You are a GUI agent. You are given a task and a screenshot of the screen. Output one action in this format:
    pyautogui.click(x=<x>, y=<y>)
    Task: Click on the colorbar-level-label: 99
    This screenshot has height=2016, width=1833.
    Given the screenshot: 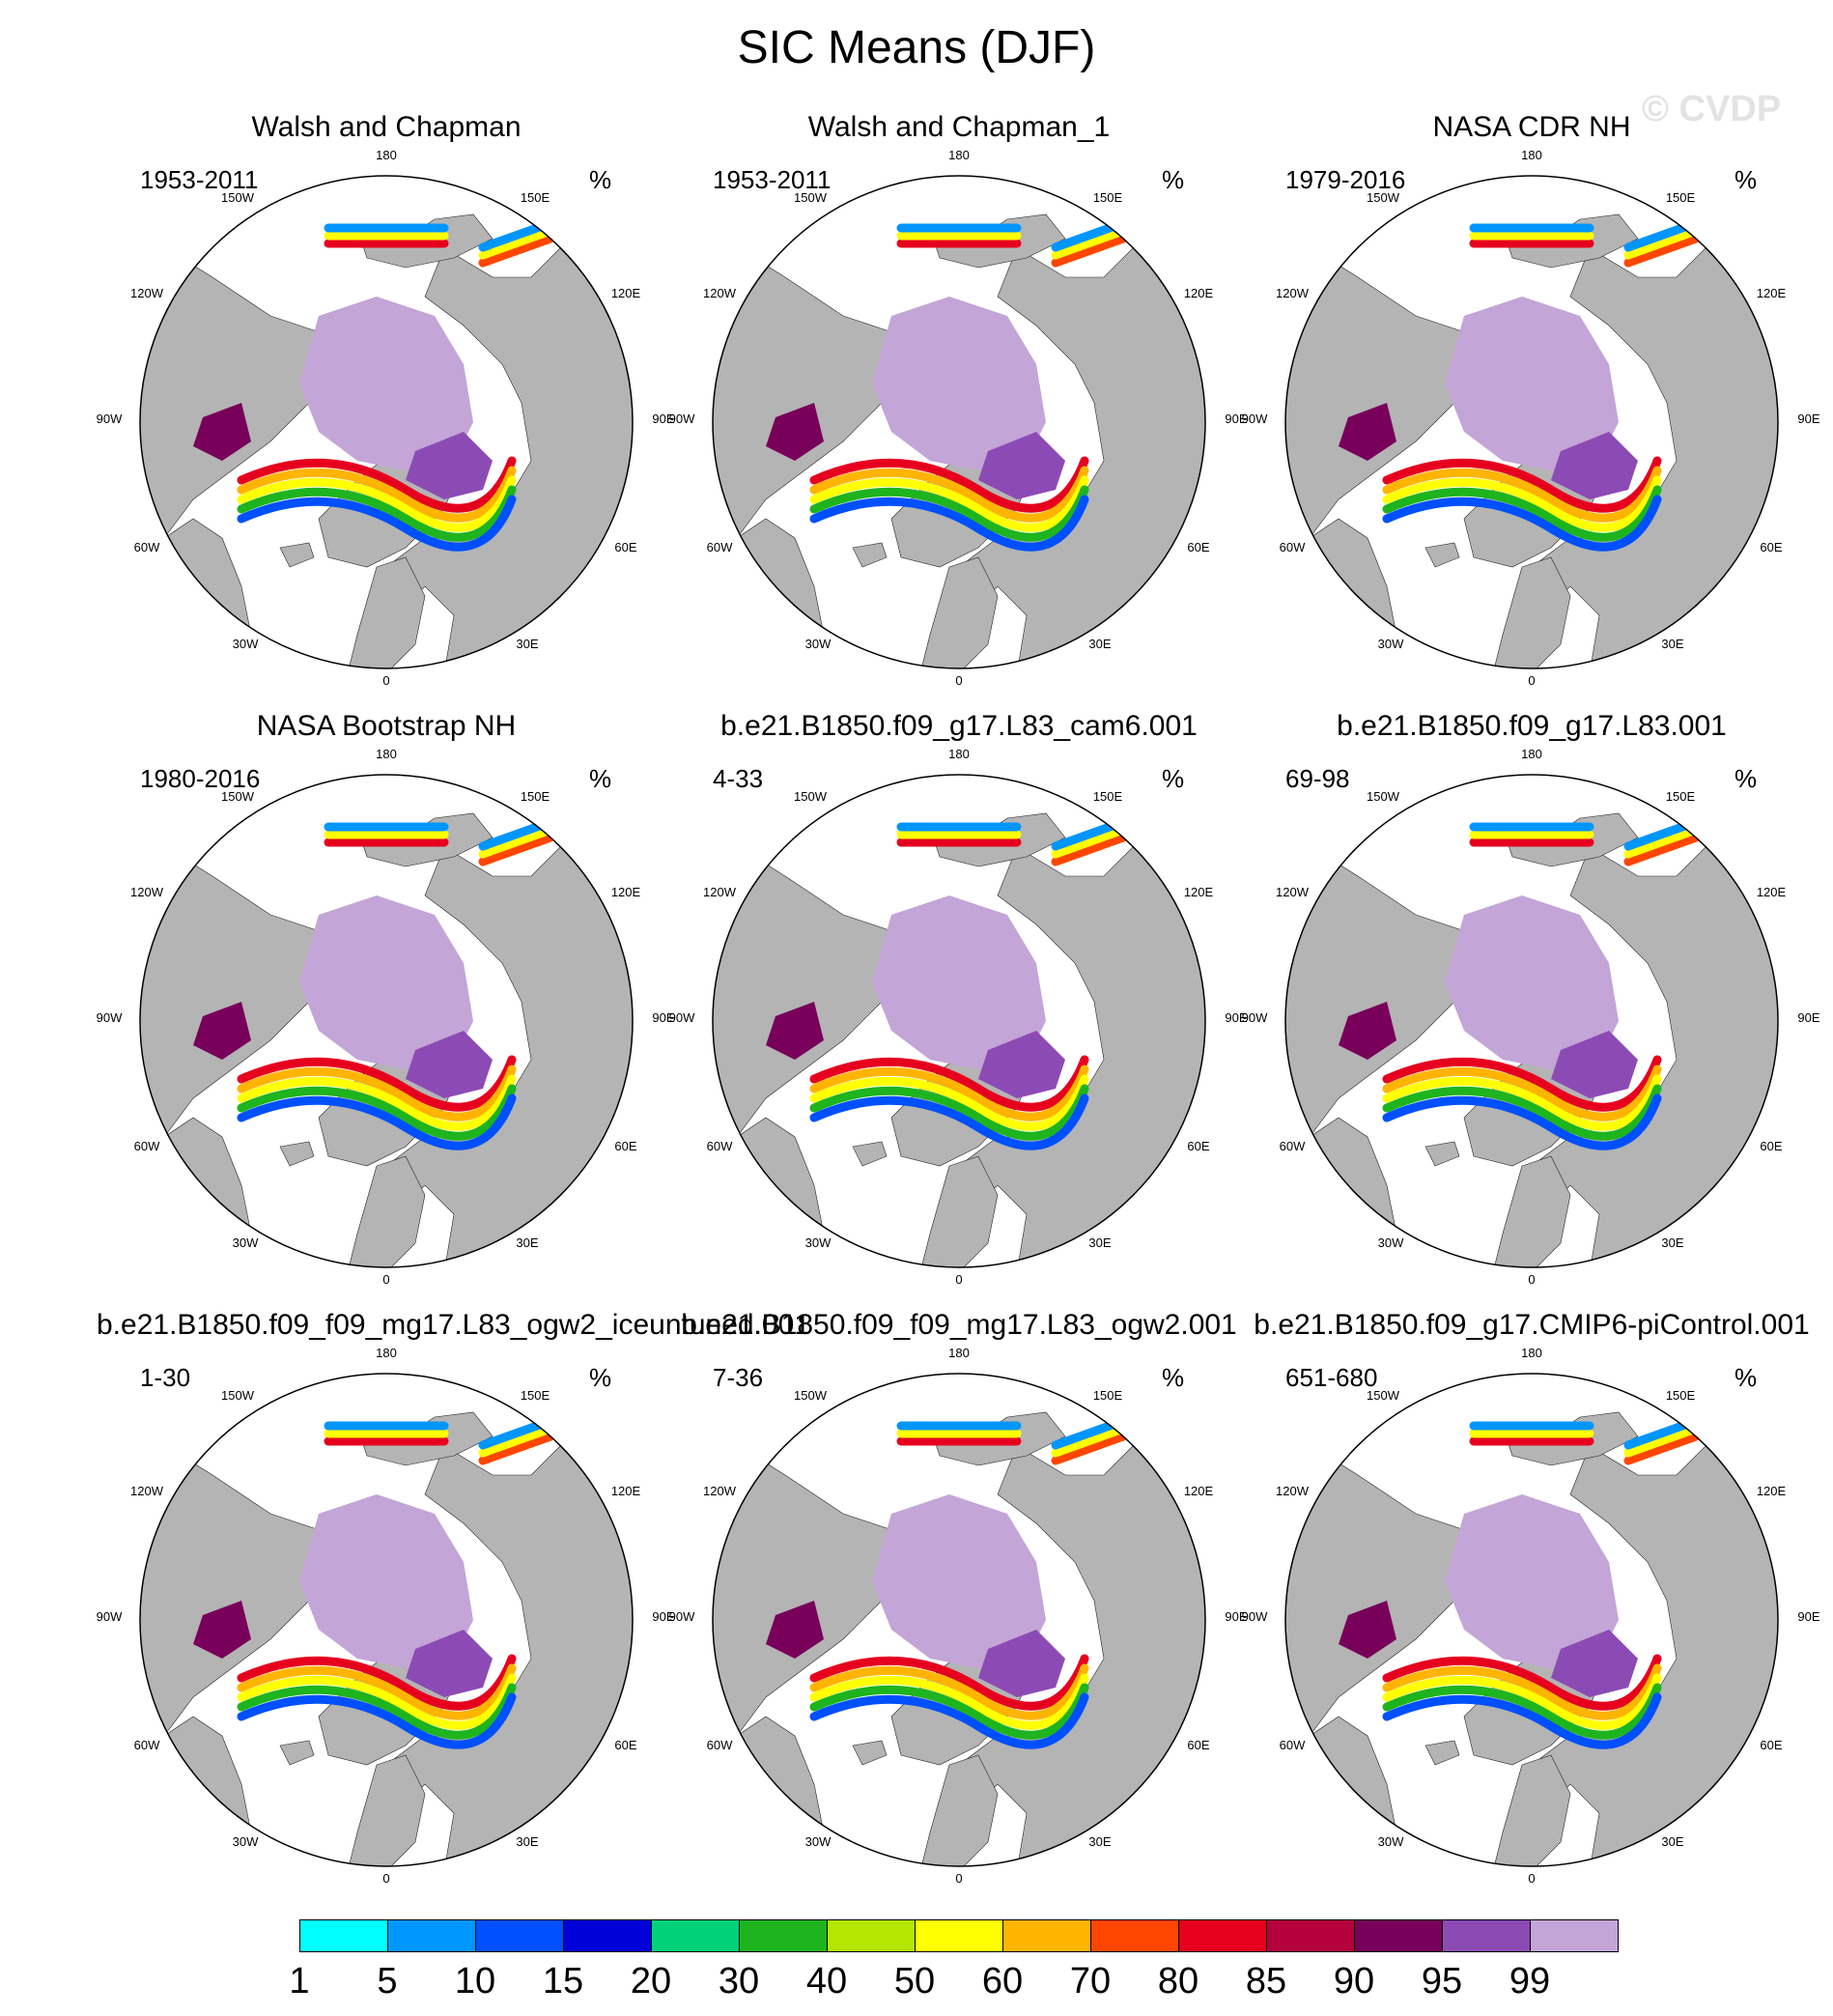 What is the action you would take?
    pyautogui.click(x=1530, y=1982)
    